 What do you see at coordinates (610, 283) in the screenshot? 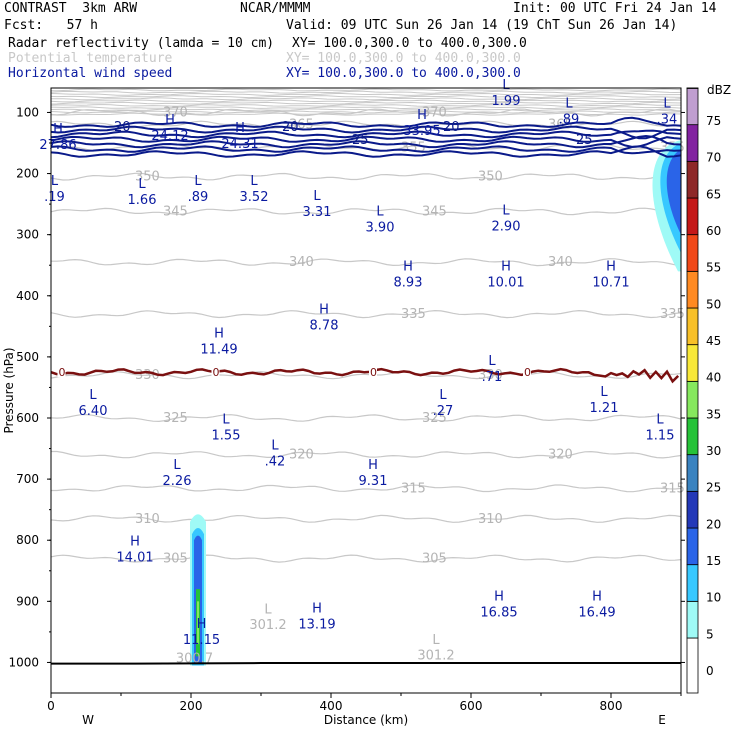
I see `extremum-value: 10.71` at bounding box center [610, 283].